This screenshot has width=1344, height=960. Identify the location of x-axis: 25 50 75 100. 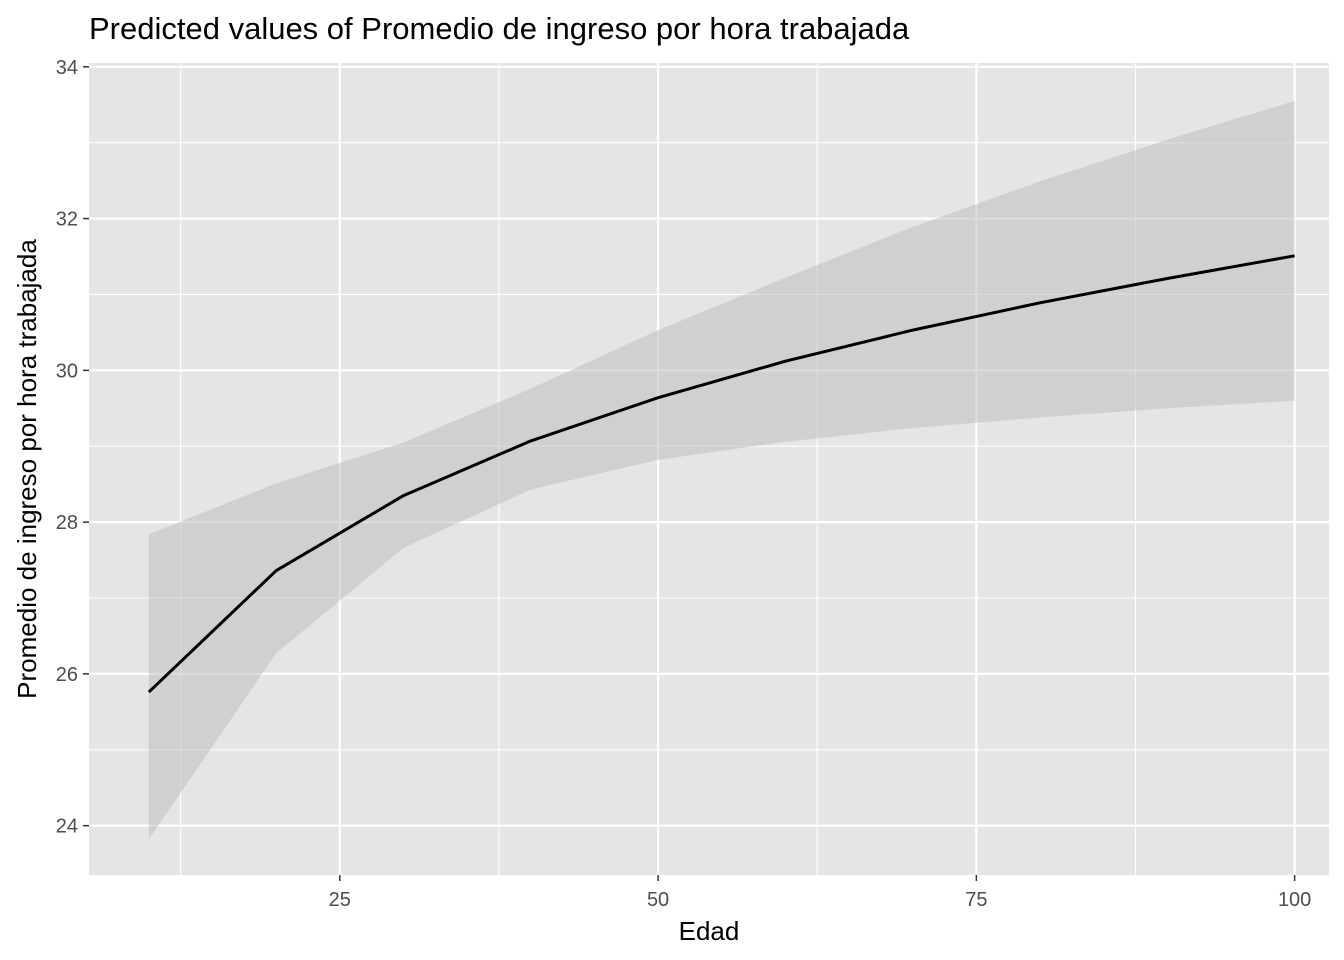
(820, 893).